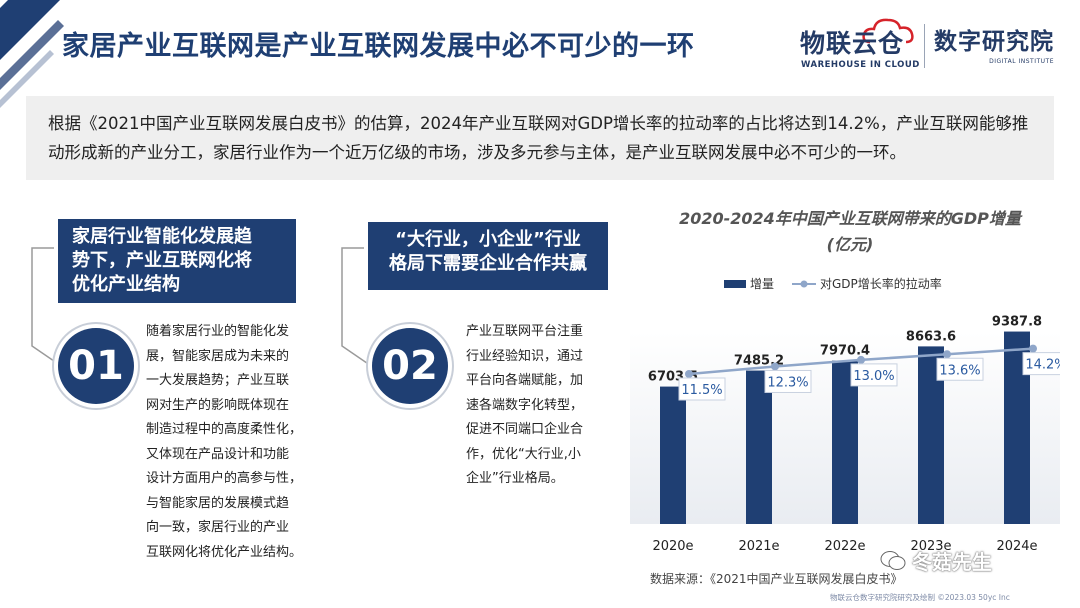 Image resolution: width=1080 pixels, height=608 pixels. What do you see at coordinates (758, 546) in the screenshot?
I see `x-tick-label: 2021e` at bounding box center [758, 546].